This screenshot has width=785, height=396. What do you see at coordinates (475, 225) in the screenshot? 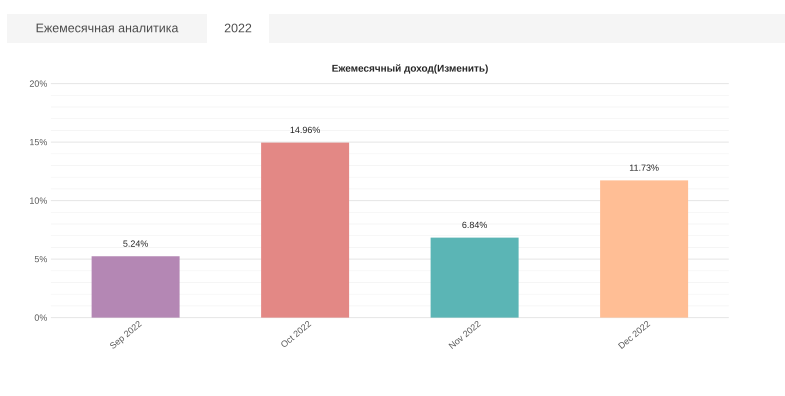
I see `data-label: 6.84%` at bounding box center [475, 225].